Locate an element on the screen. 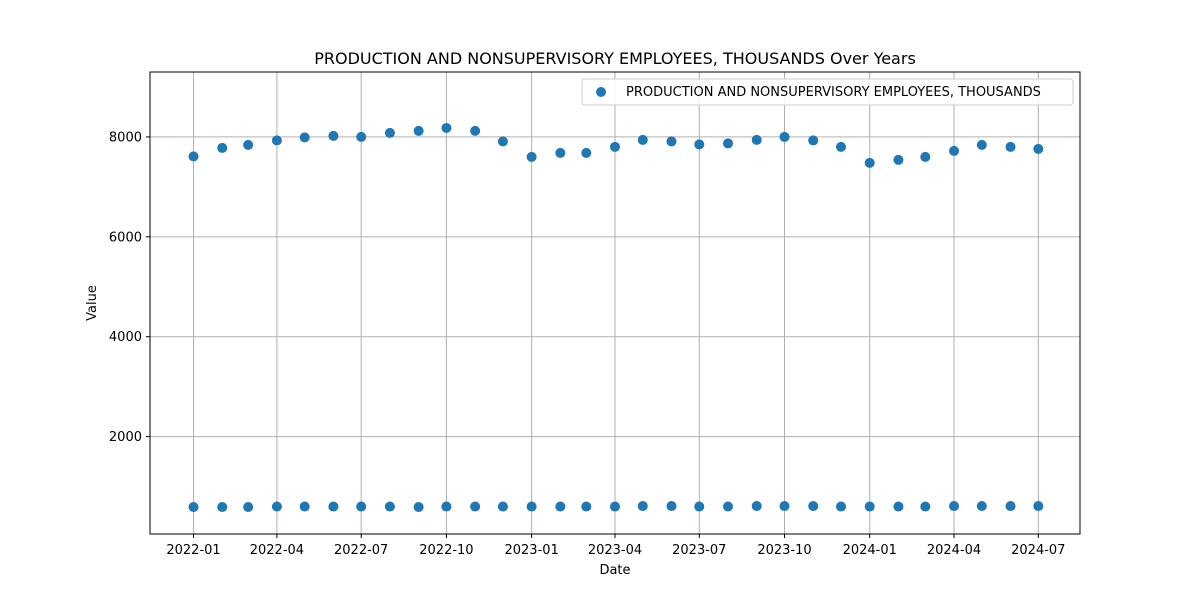 The image size is (1200, 600). x-tick-label: 2024-04 is located at coordinates (954, 550).